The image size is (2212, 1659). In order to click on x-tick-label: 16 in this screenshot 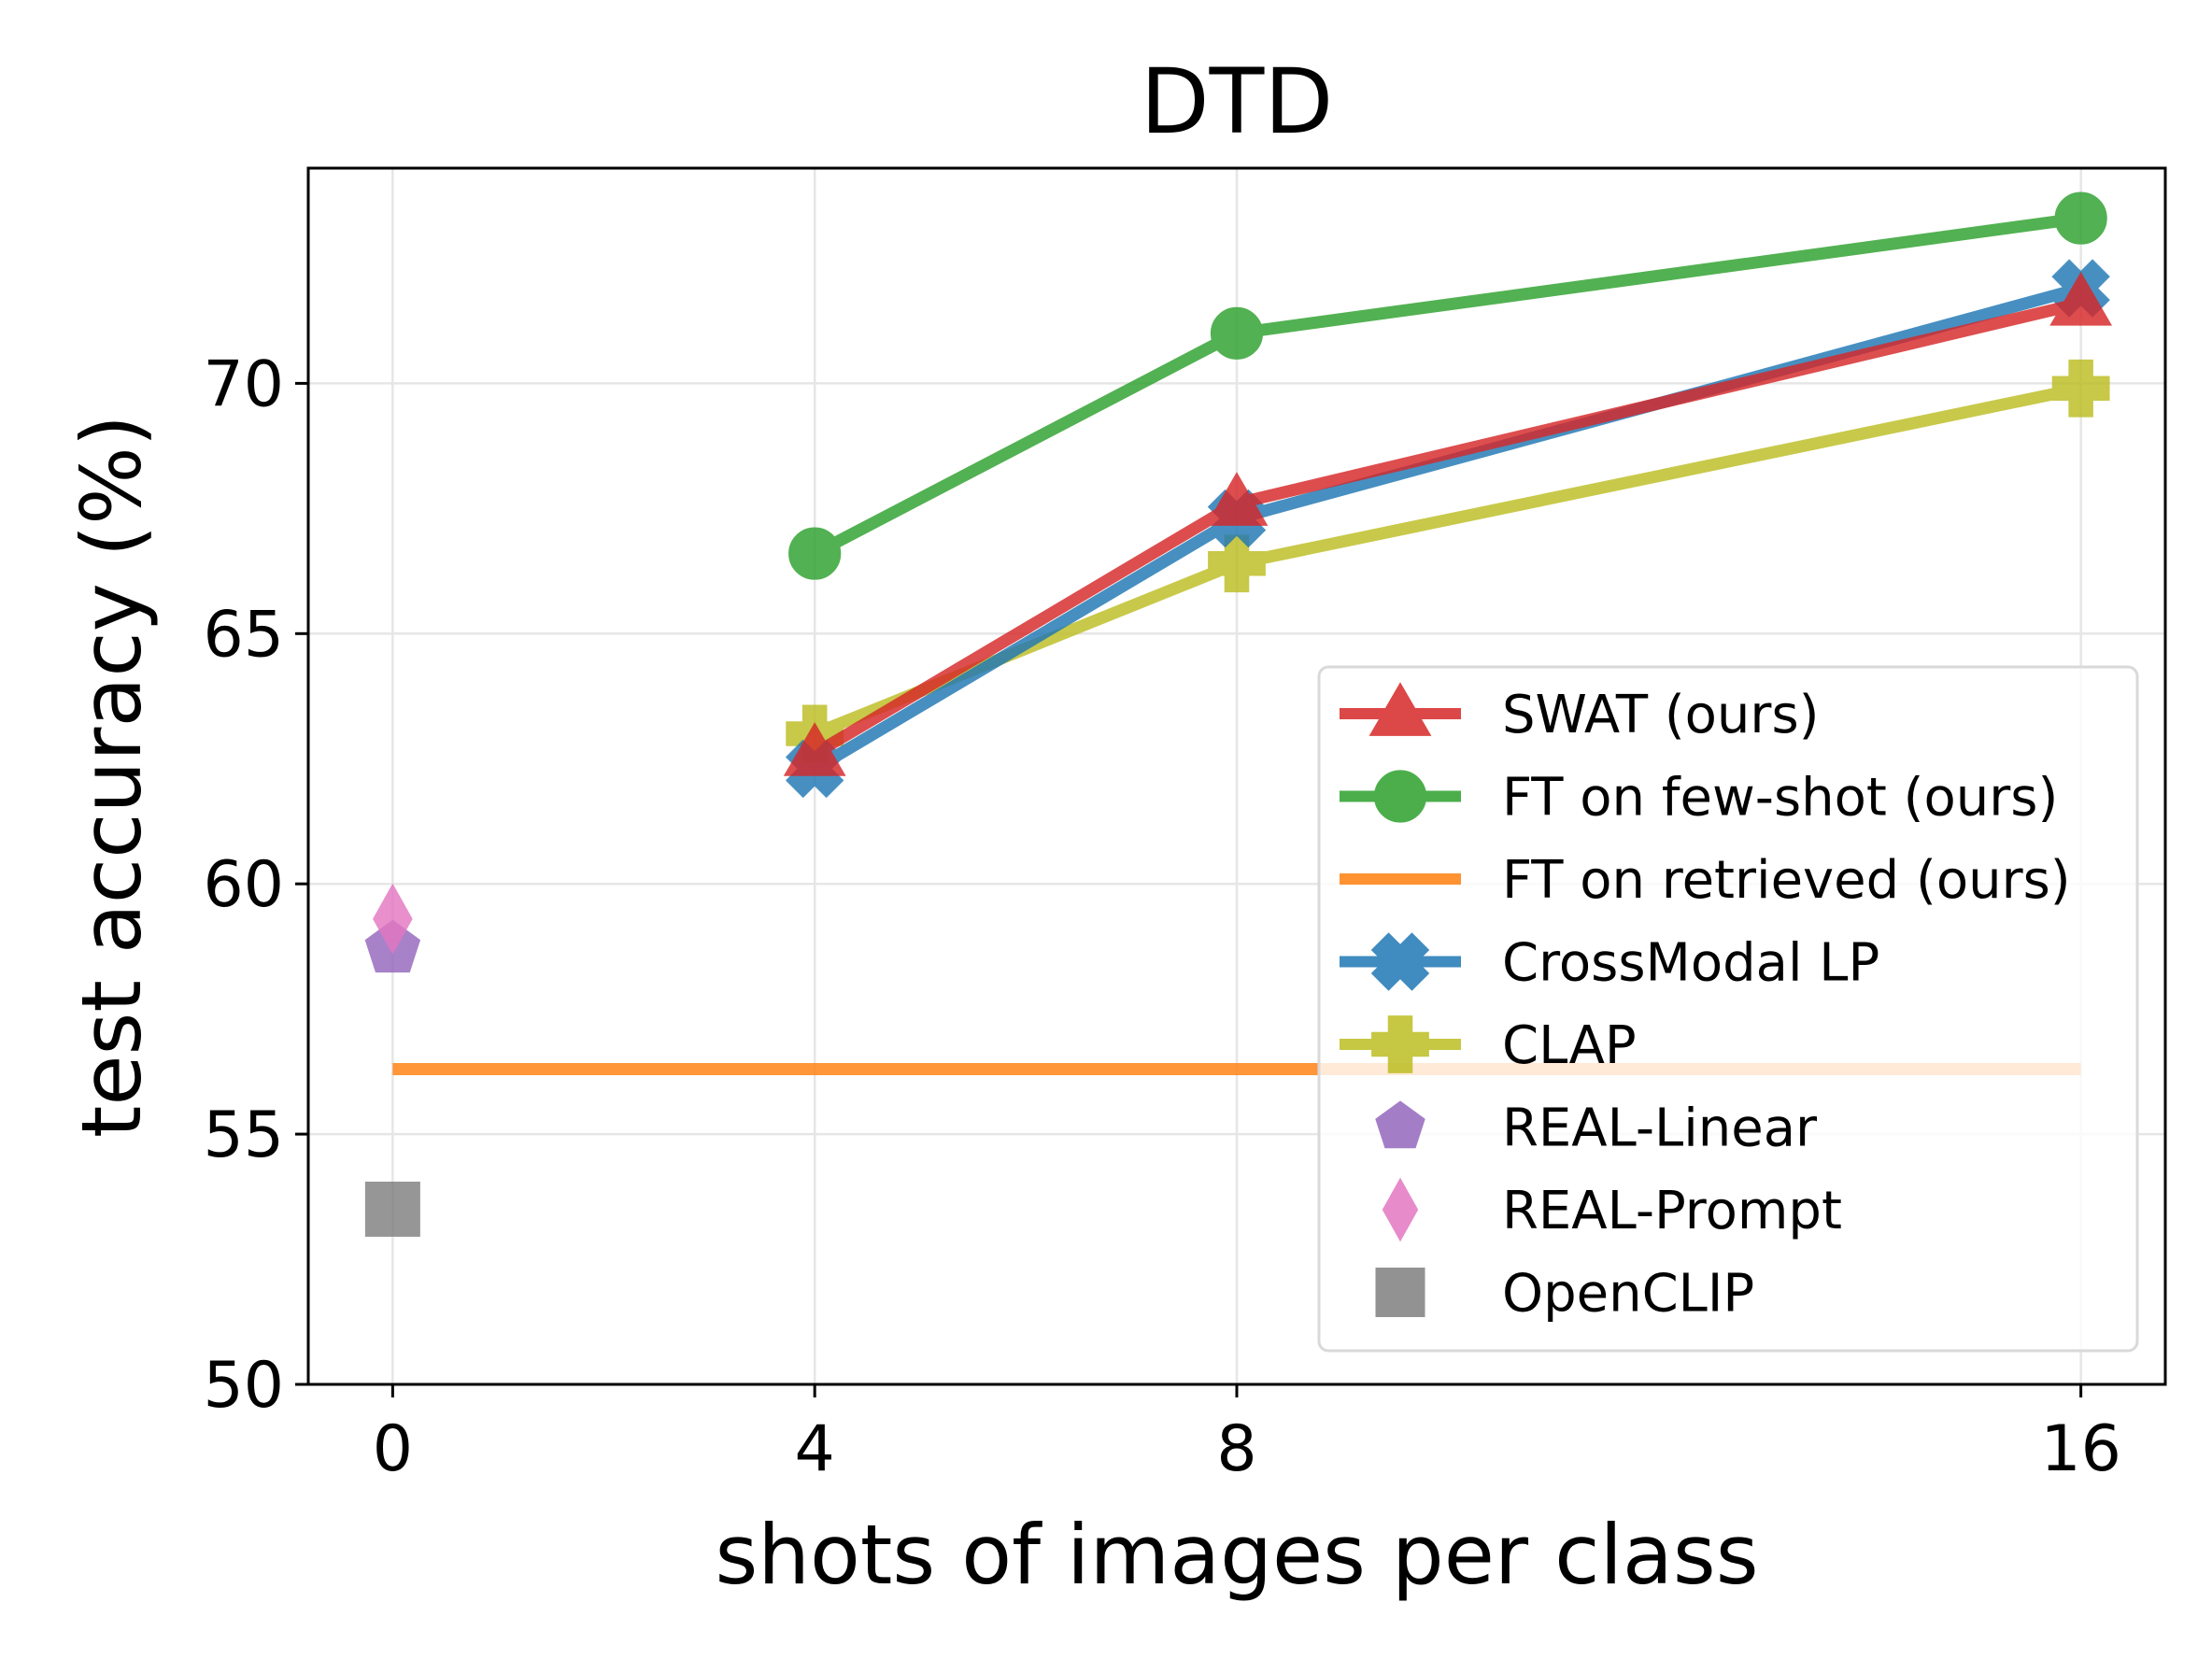, I will do `click(2080, 1449)`.